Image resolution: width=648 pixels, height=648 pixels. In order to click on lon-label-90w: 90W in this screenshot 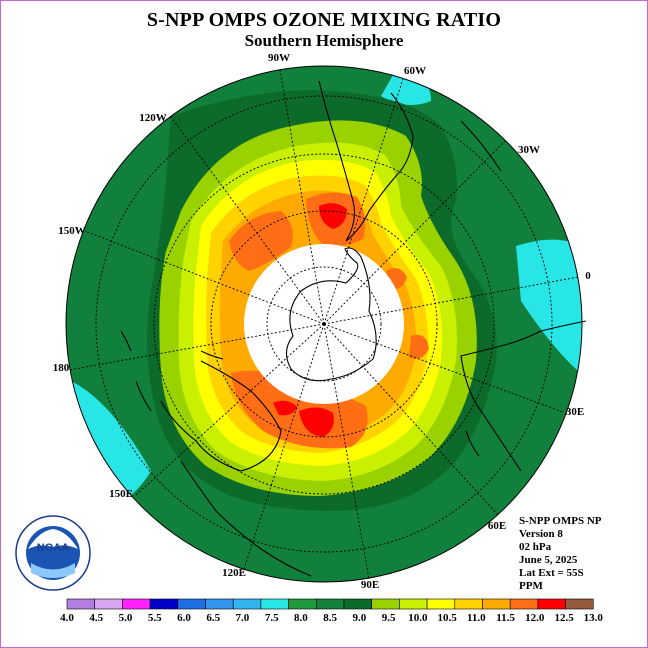, I will do `click(279, 58)`.